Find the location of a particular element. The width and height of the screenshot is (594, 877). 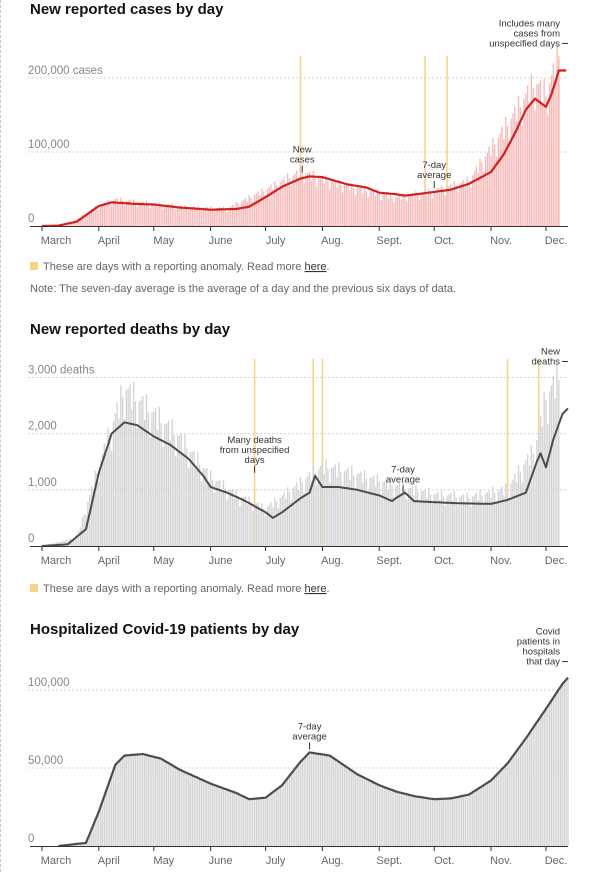

annotation-text: unspecified days is located at coordinates (524, 43).